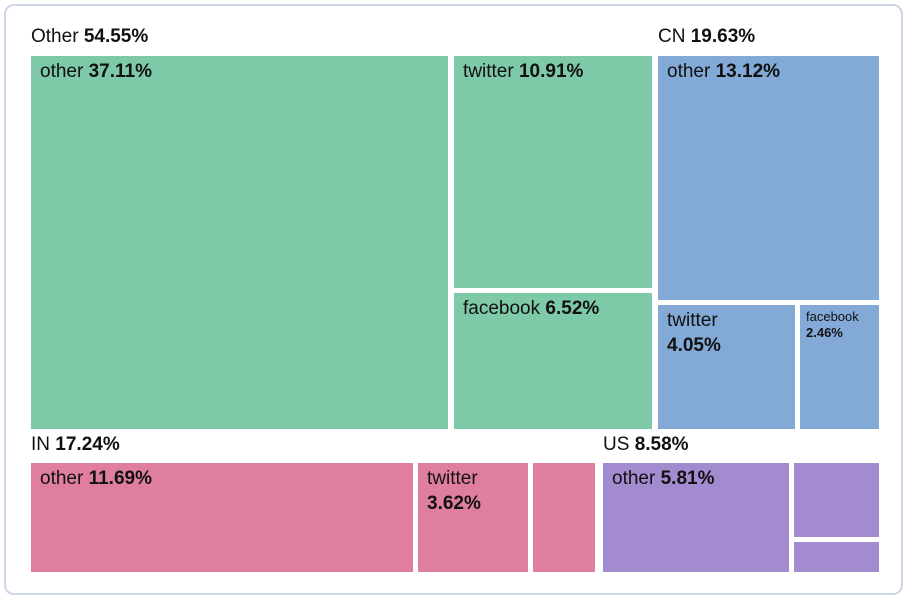 Image resolution: width=908 pixels, height=600 pixels. I want to click on treemap-cell-us-unlabeled-bottom, so click(836, 557).